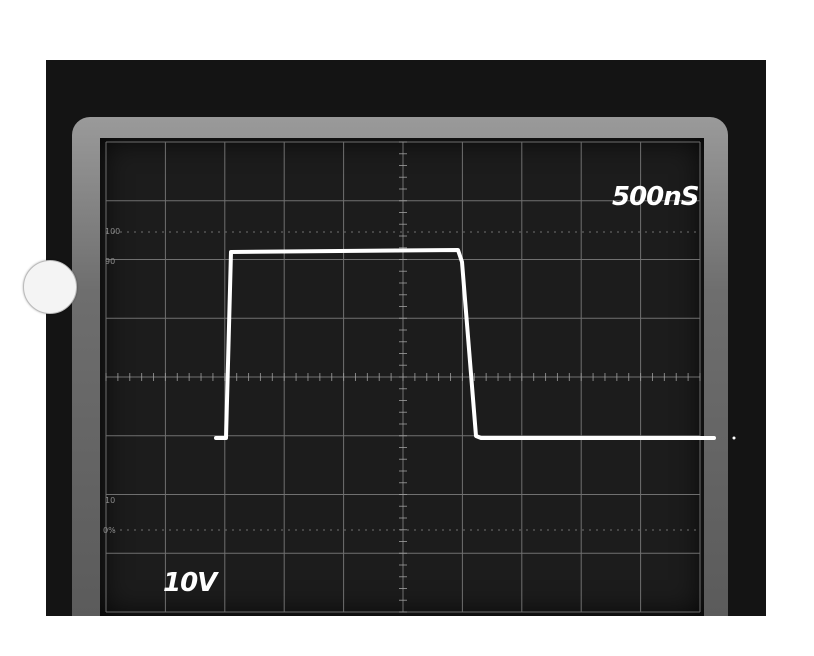  Describe the element at coordinates (734, 438) in the screenshot. I see `trace-end-dot` at that location.